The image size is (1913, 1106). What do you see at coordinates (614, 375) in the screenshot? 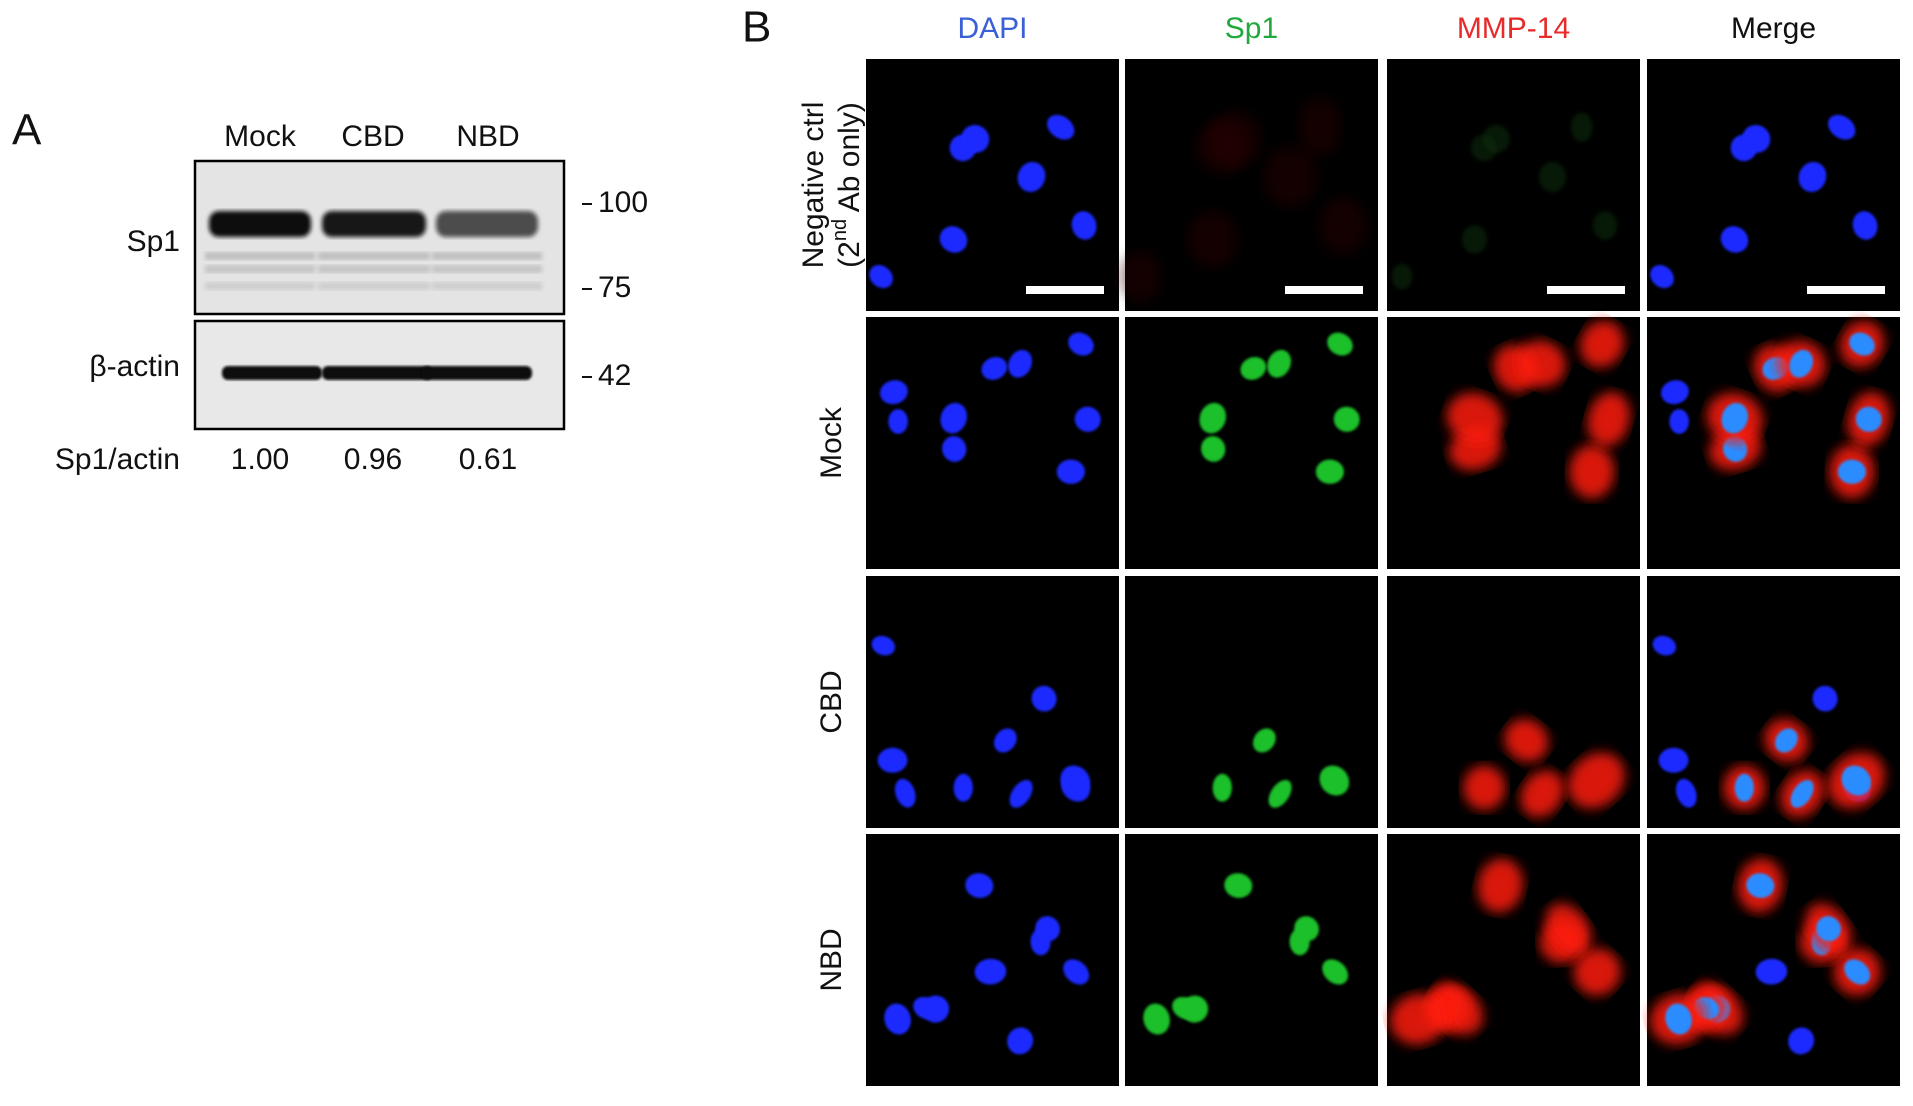
I see `marker-label: 42` at bounding box center [614, 375].